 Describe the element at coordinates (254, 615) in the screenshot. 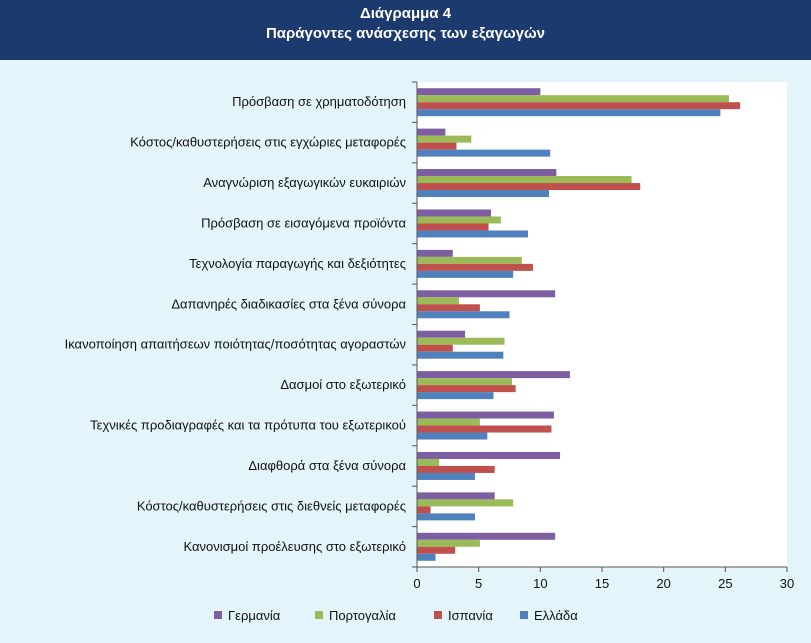

I see `legend-label: Γερμανία` at that location.